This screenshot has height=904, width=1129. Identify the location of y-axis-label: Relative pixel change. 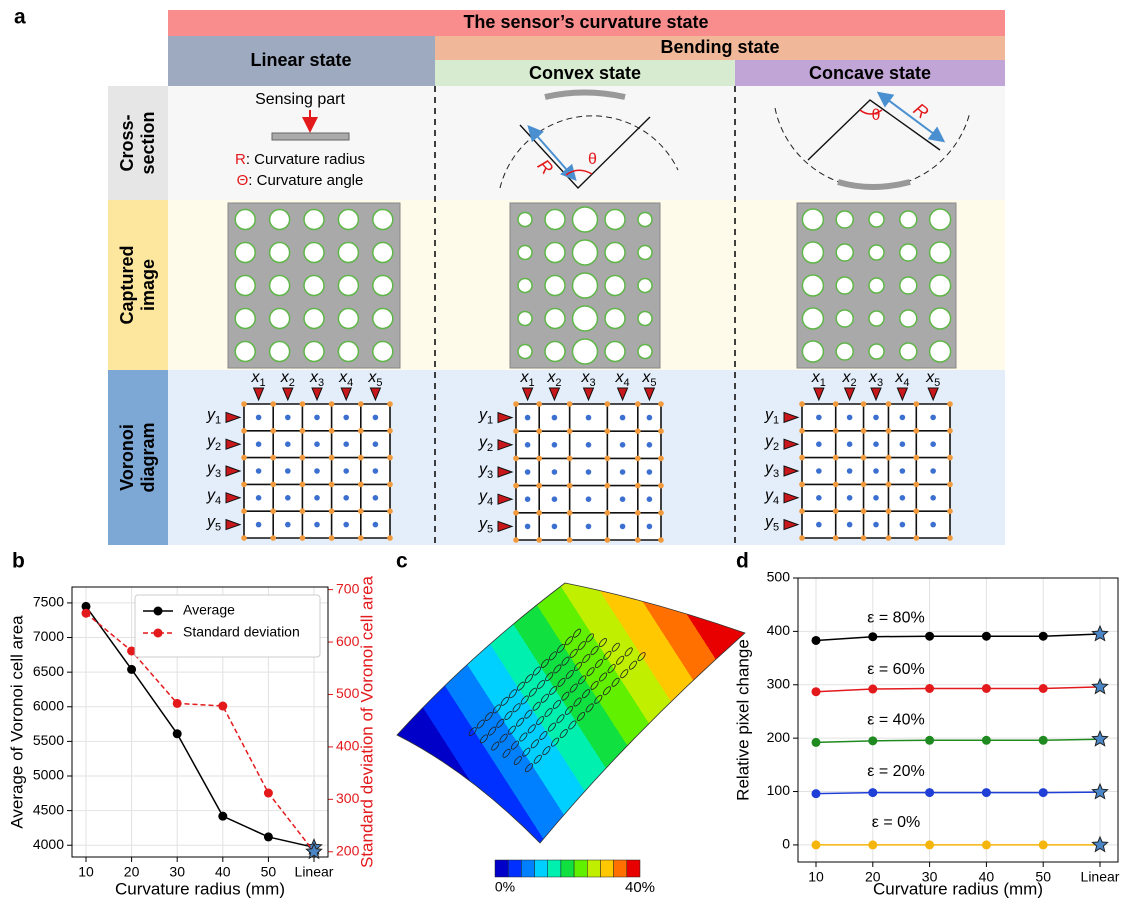
(742, 720).